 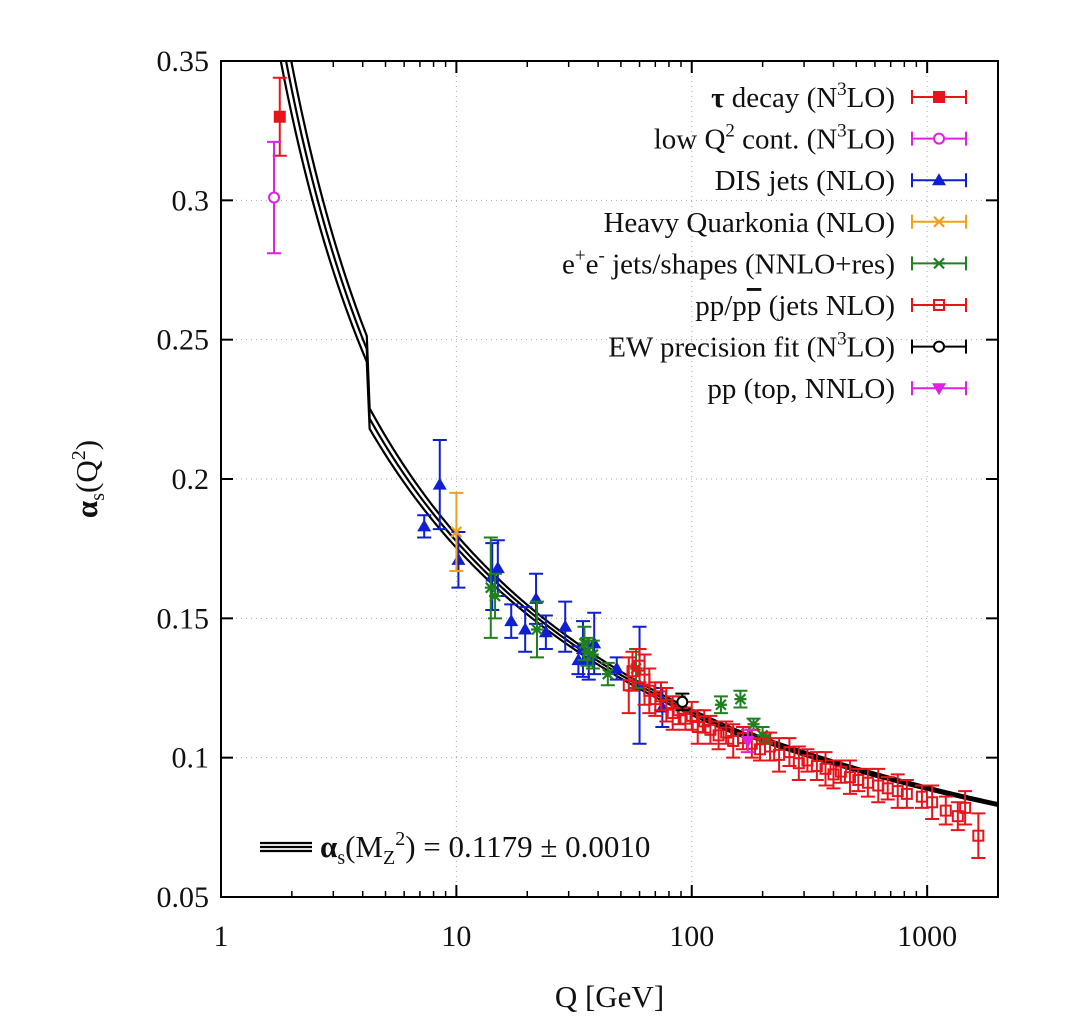 What do you see at coordinates (221, 936) in the screenshot?
I see `x-tick-label: 1` at bounding box center [221, 936].